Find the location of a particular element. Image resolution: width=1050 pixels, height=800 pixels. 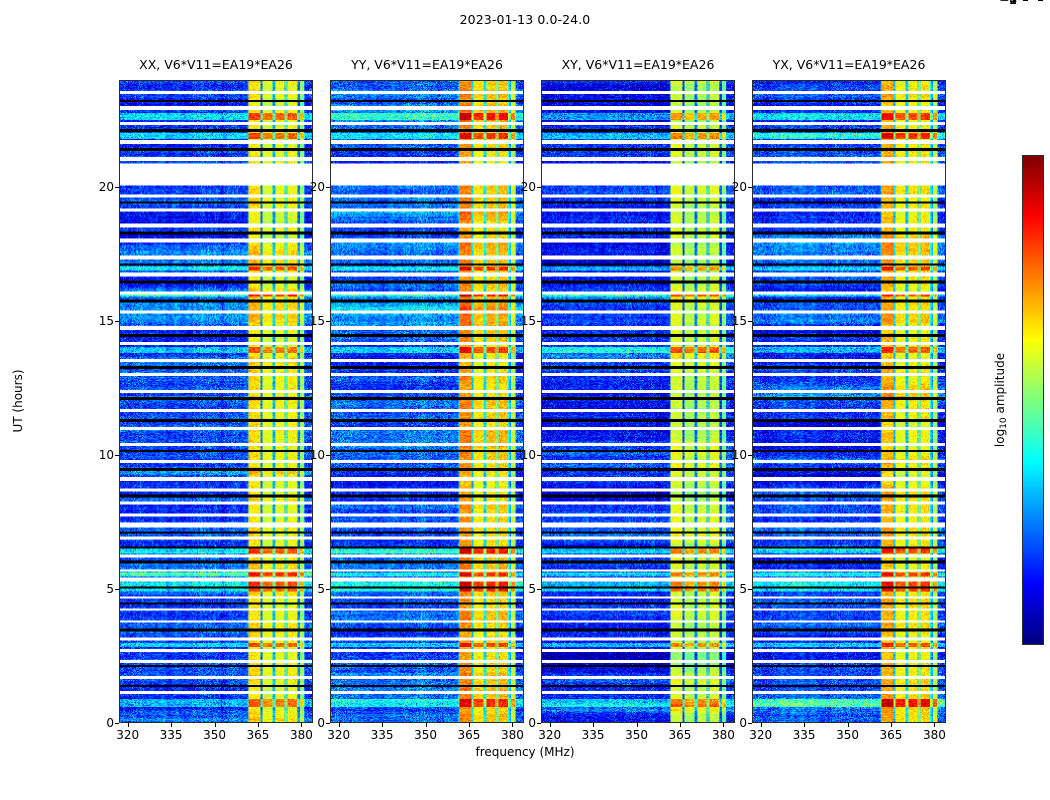

colorbar-tick-label: −3 is located at coordinates (1008, 3).